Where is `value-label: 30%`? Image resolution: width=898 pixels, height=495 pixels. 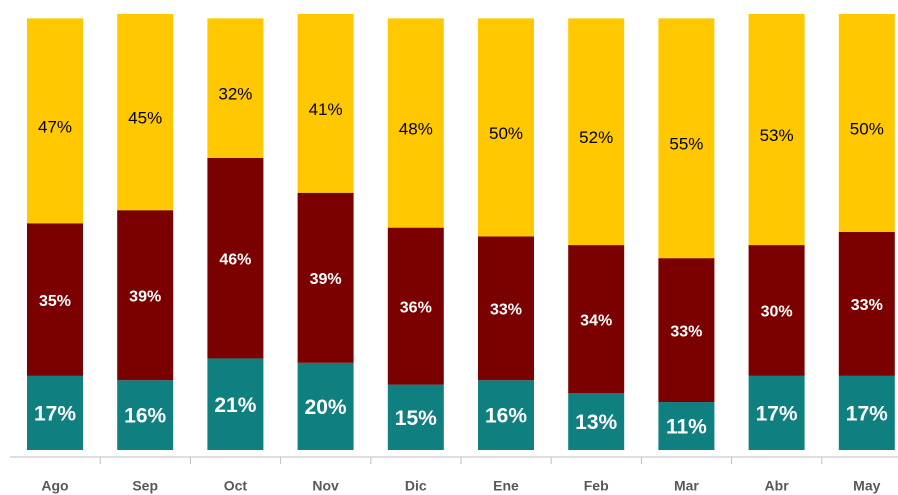
value-label: 30% is located at coordinates (777, 312).